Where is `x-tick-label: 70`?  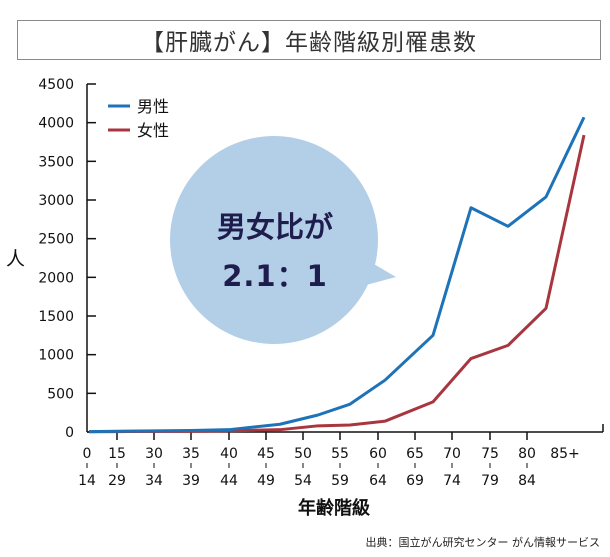
x-tick-label: 70 is located at coordinates (452, 454).